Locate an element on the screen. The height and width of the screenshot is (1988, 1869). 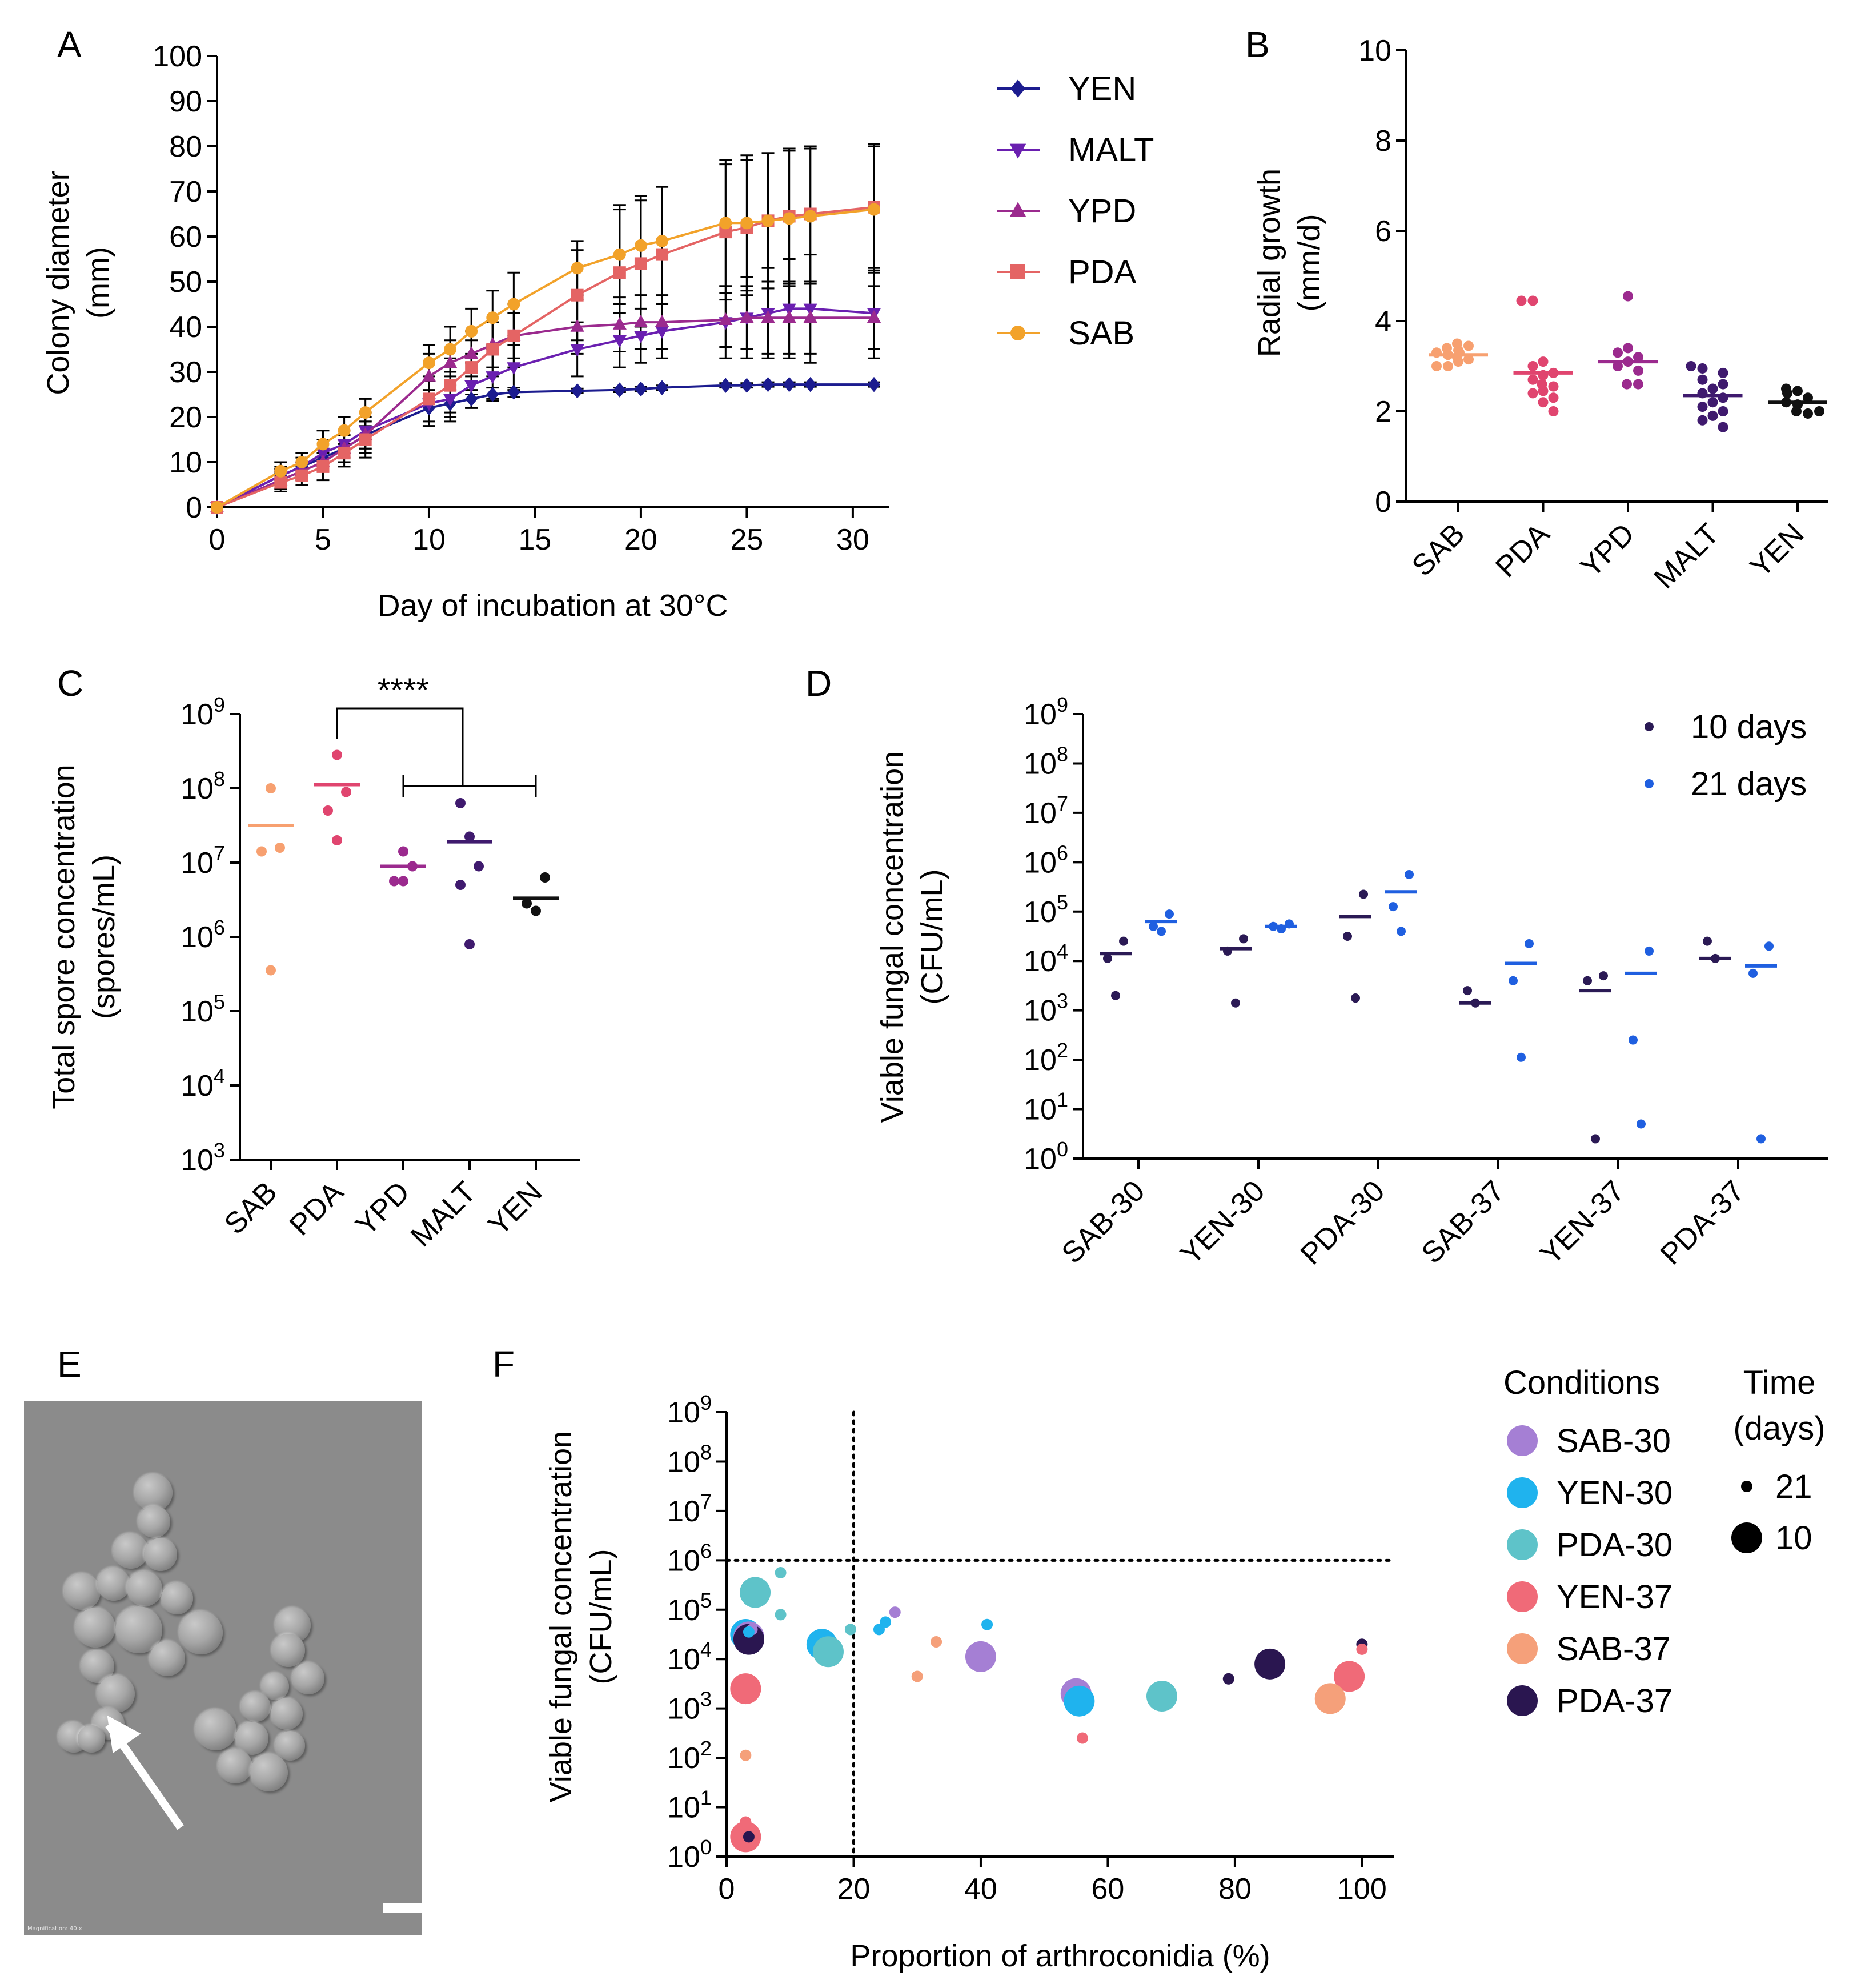
f-legend-label-pda-30: PDA-30 is located at coordinates (1615, 1545).